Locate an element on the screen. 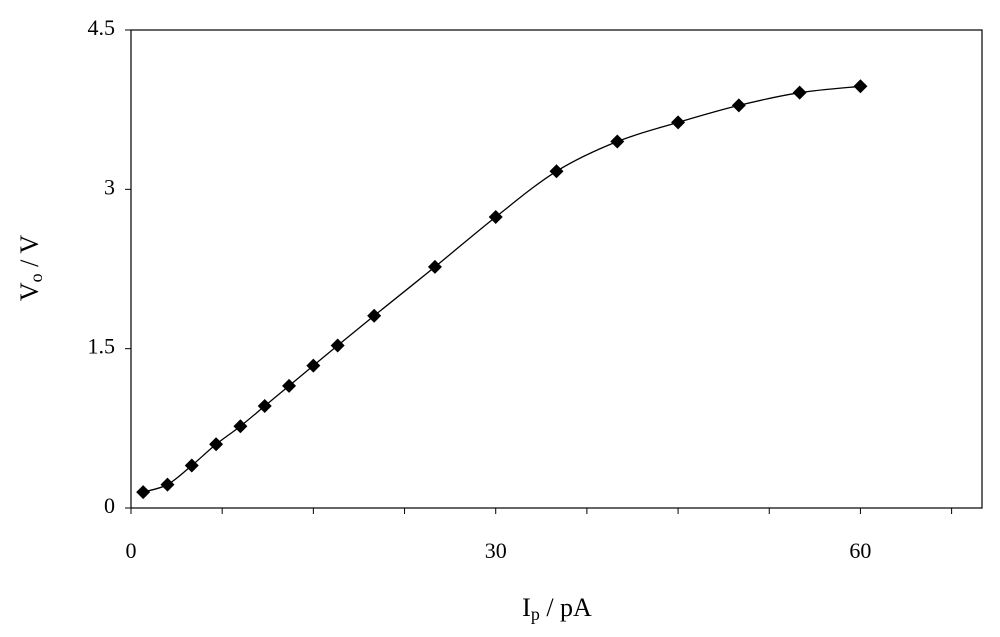  x-label-sub: p is located at coordinates (535, 614).